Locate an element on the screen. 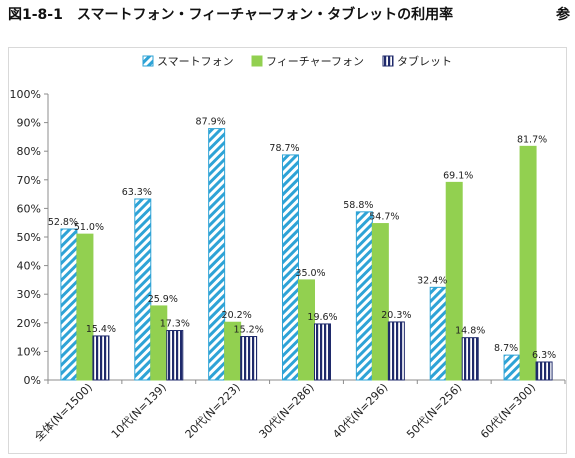 This screenshot has height=458, width=575. x-tick-label: 20代(N=223) is located at coordinates (213, 411).